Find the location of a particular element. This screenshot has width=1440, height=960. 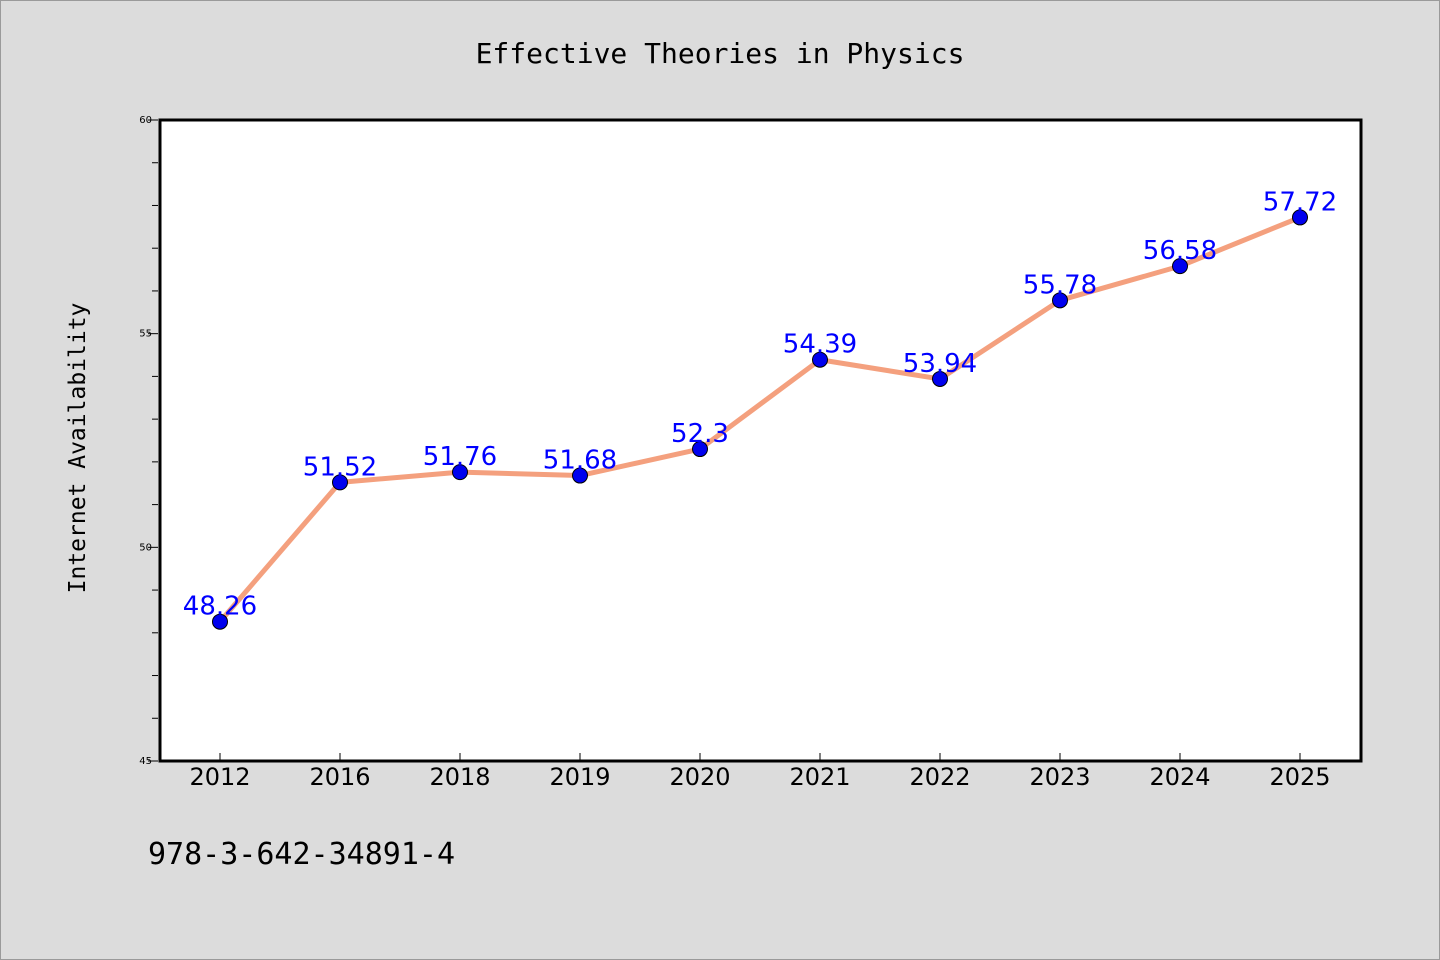

data-label: 53.94 is located at coordinates (940, 364).